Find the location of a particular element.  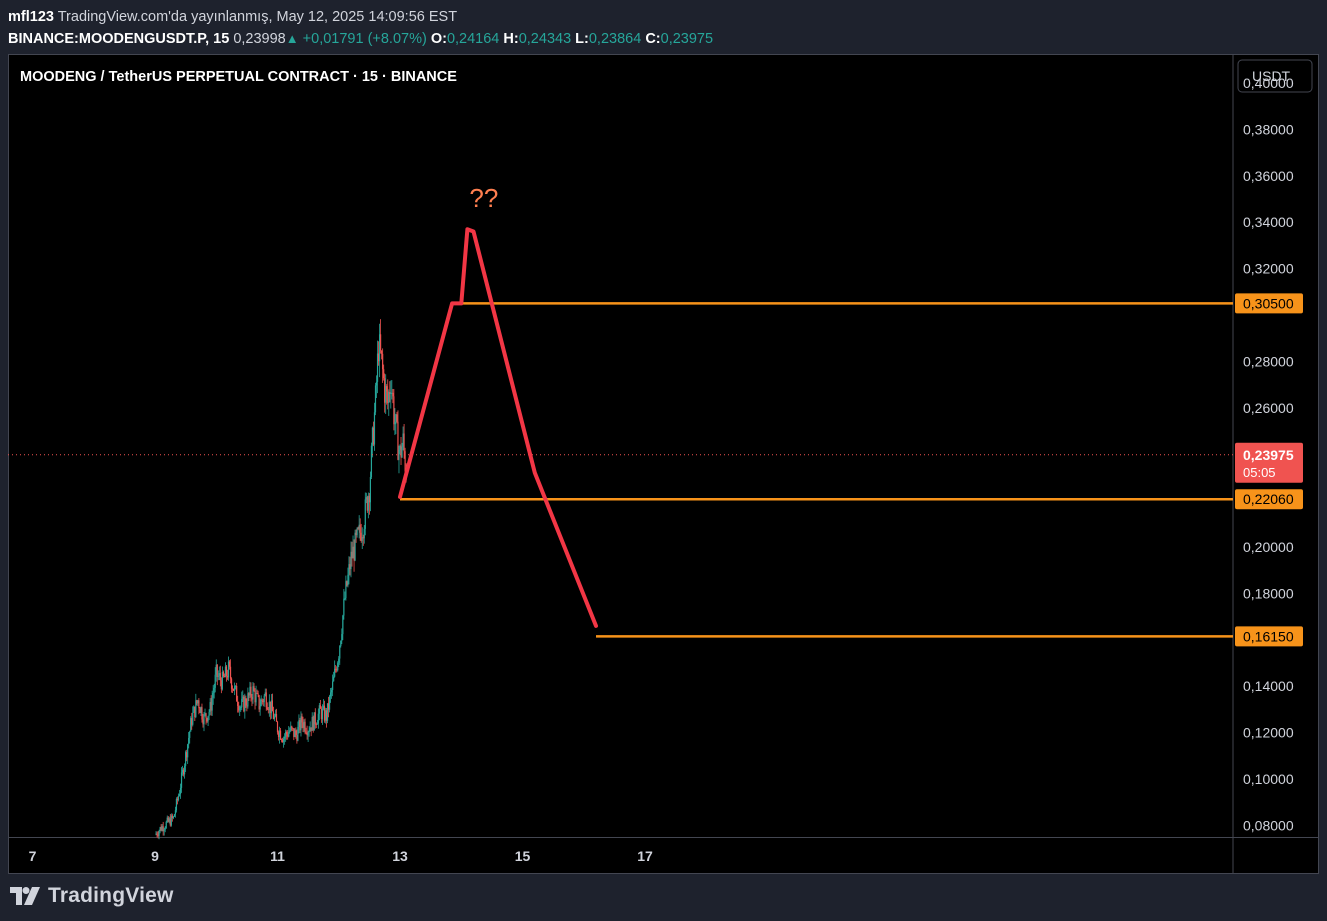

currency-button: USDT is located at coordinates (1275, 76).